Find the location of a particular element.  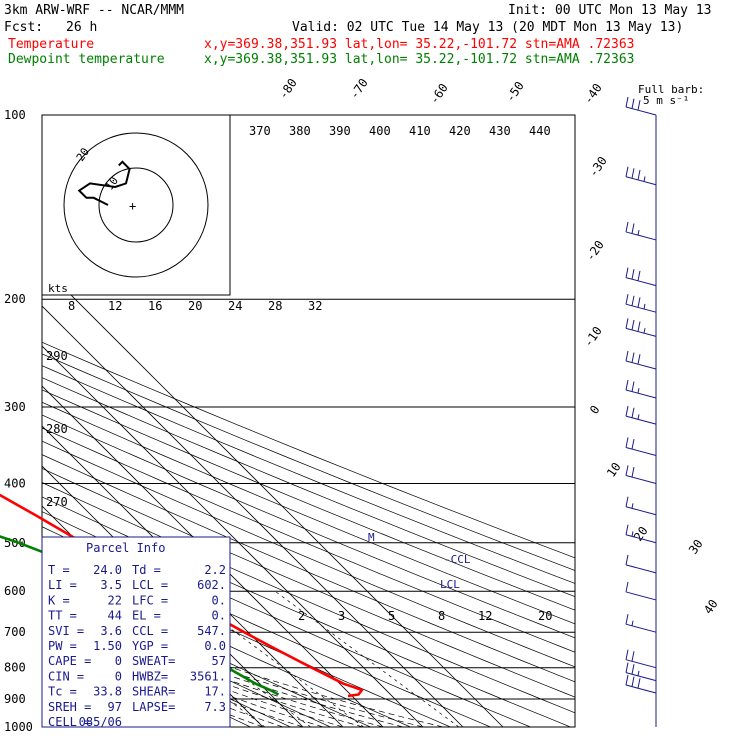

dewpoint-legend: Dewpoint temperature is located at coordinates (86, 59).